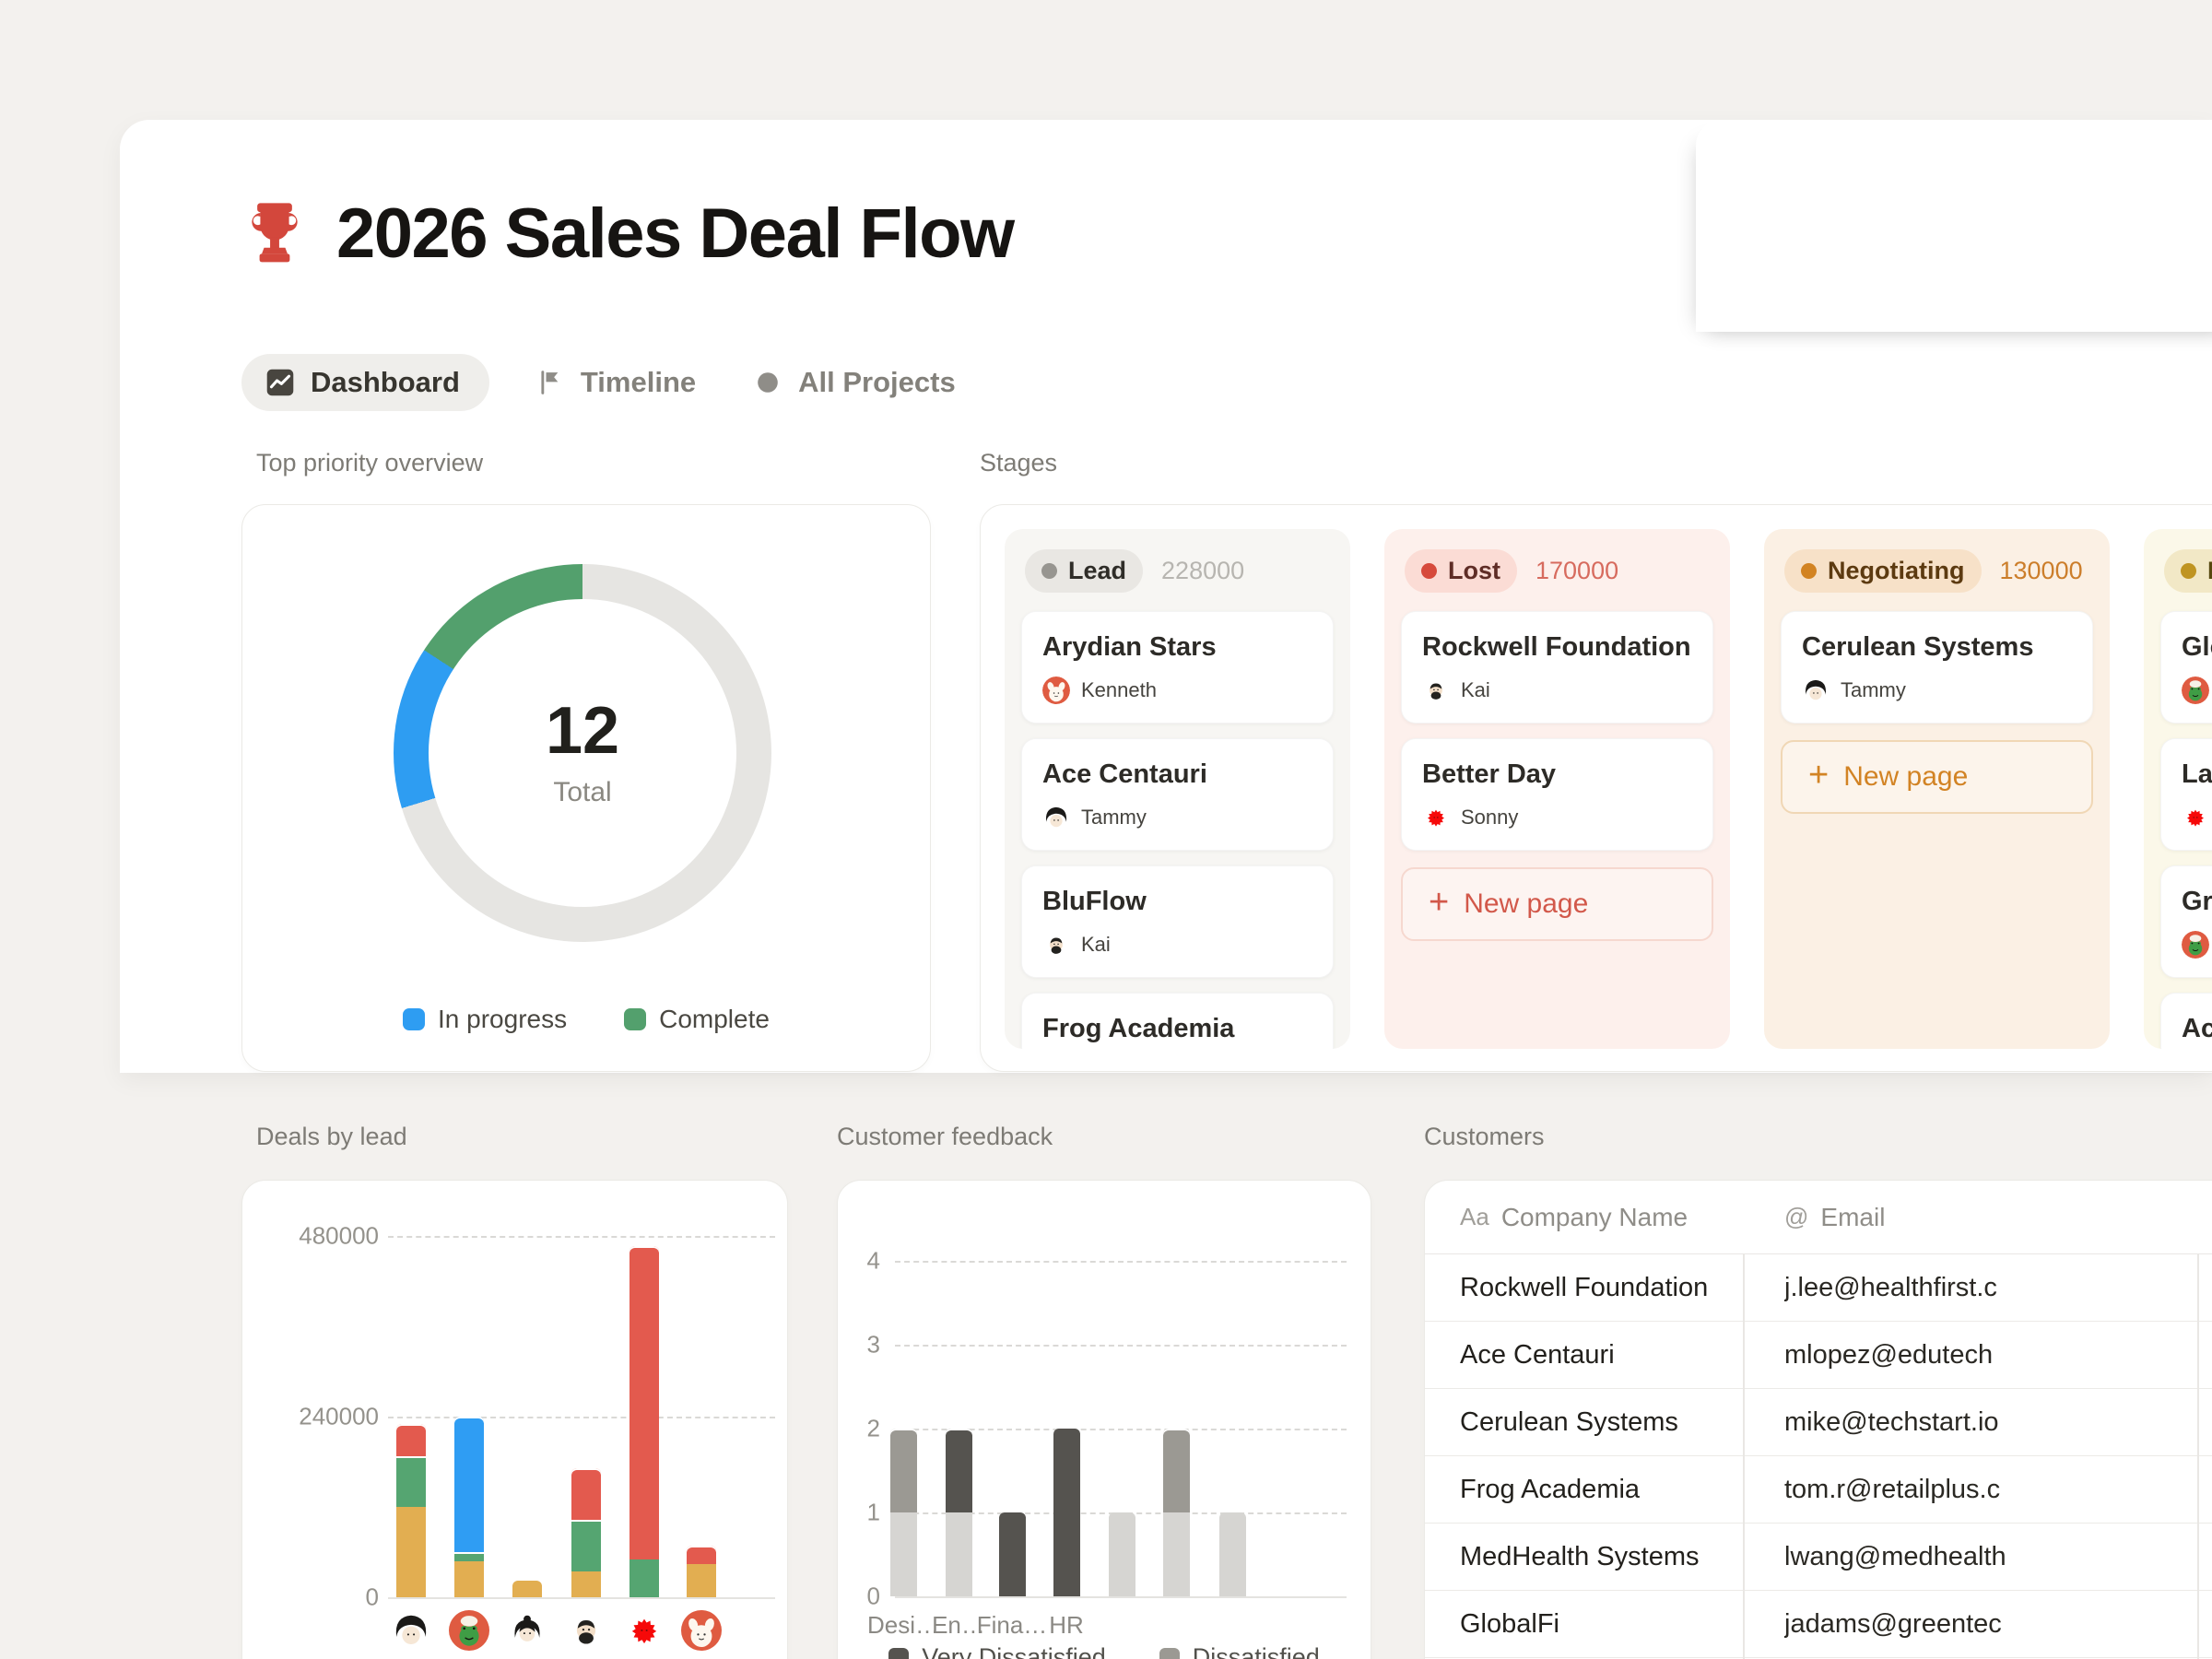 The width and height of the screenshot is (2212, 1659). I want to click on kanban-card: Ace Centauri Tammy, so click(1177, 794).